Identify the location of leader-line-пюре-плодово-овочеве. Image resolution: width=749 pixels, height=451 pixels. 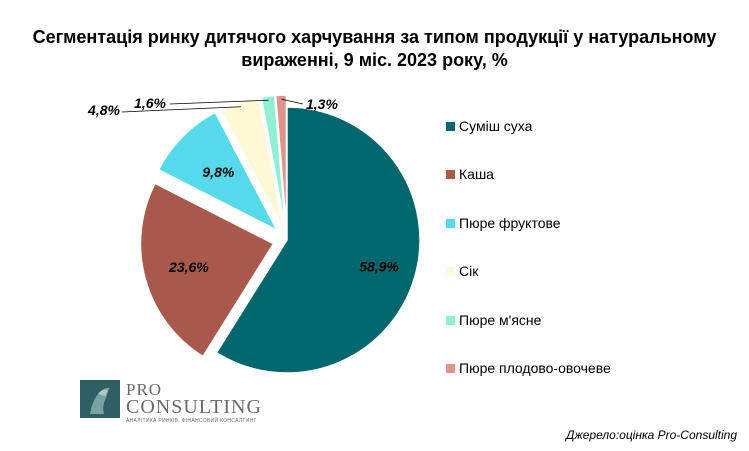
(292, 101).